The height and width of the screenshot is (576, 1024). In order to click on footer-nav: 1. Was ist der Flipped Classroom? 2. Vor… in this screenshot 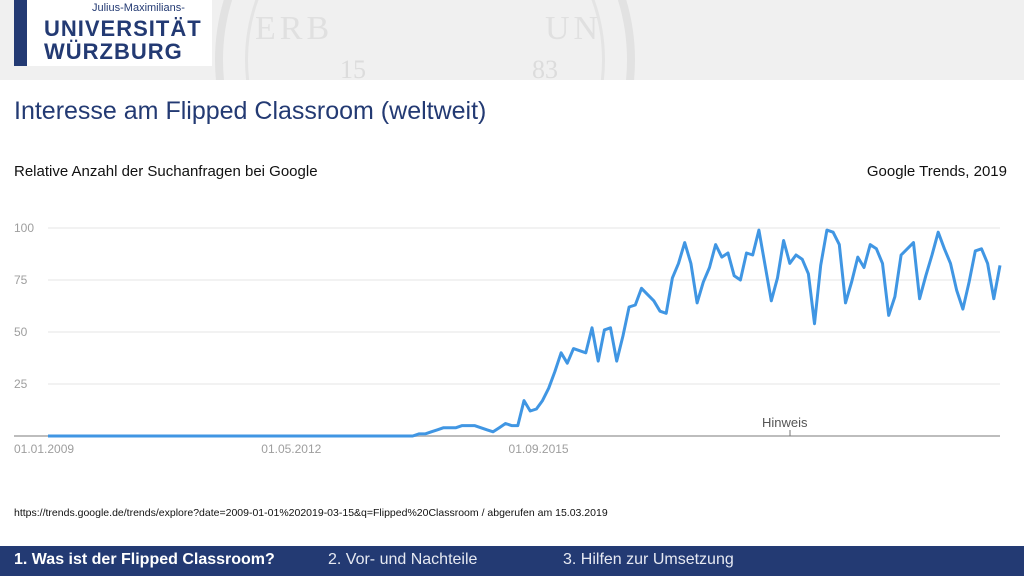, I will do `click(512, 561)`.